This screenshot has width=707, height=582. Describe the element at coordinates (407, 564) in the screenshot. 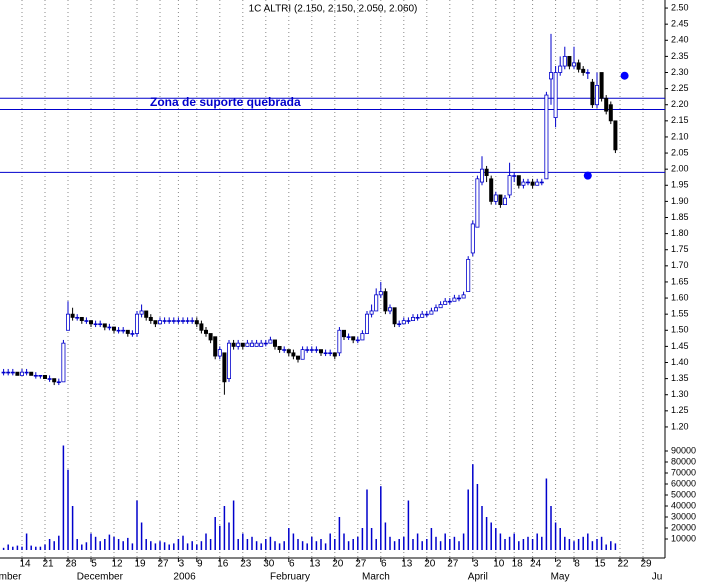

I see `x-tick-label: 13` at that location.